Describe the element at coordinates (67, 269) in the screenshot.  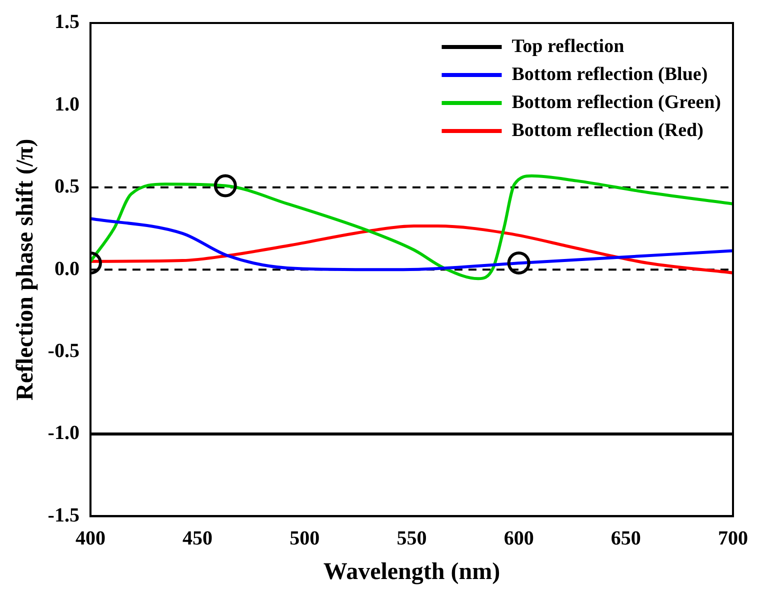
I see `y-tick-label: 0.0` at that location.